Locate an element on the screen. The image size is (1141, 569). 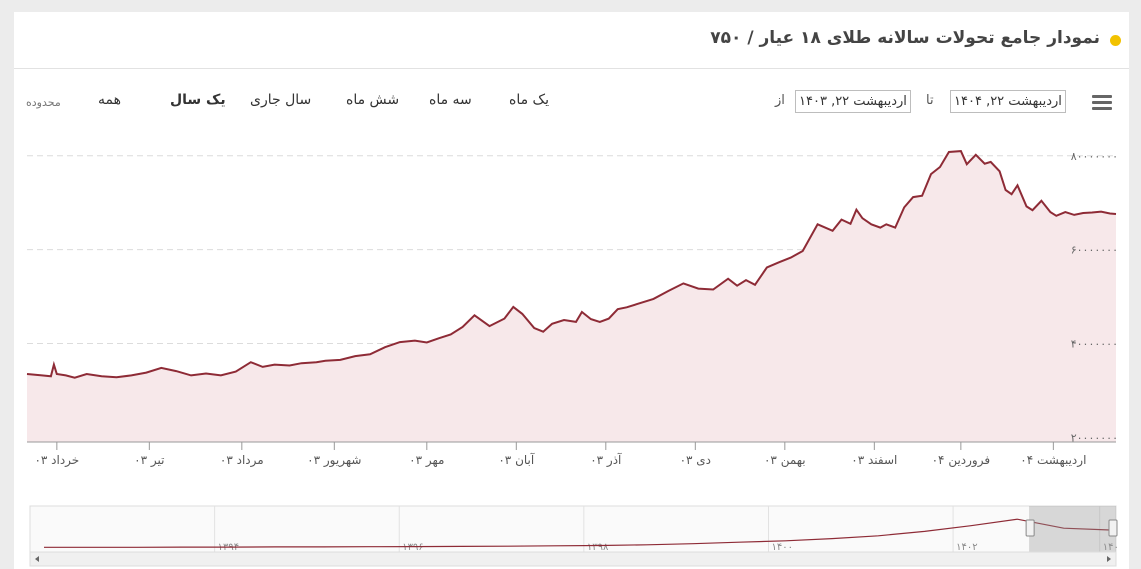
range-button-ytd: سال جاری is located at coordinates (281, 100).